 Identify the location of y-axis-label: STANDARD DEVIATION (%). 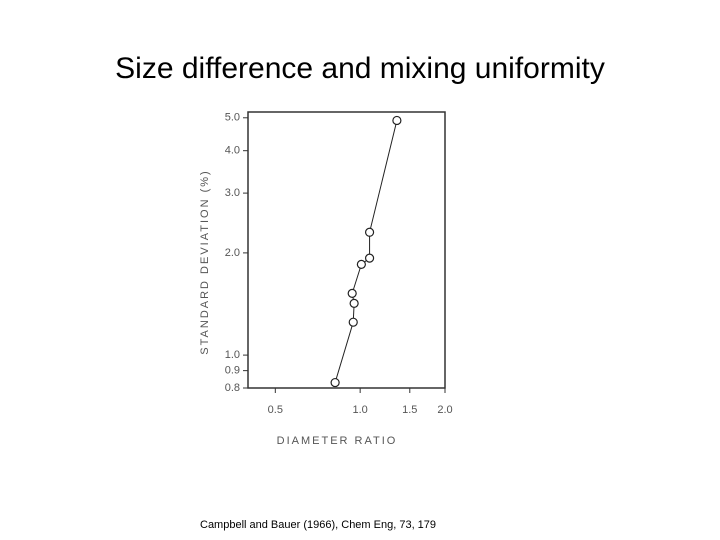
(205, 261).